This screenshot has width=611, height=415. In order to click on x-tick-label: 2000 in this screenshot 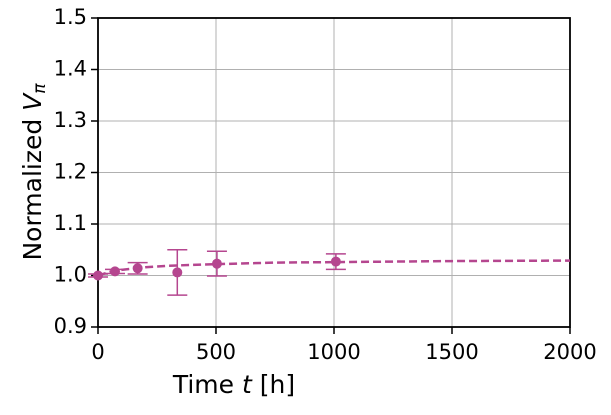, I will do `click(569, 352)`.